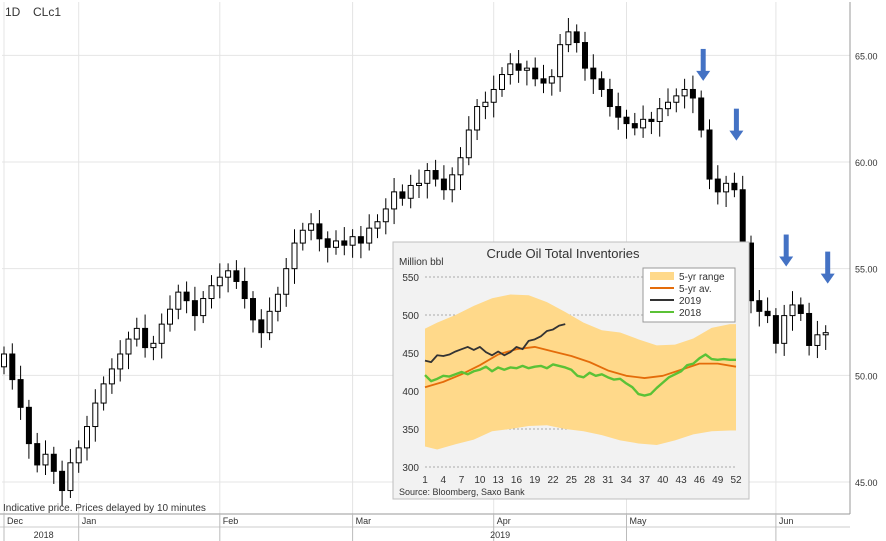 Image resolution: width=886 pixels, height=541 pixels. Describe the element at coordinates (410, 373) in the screenshot. I see `inset-y-axis: 300 350 400 450 500 550` at that location.